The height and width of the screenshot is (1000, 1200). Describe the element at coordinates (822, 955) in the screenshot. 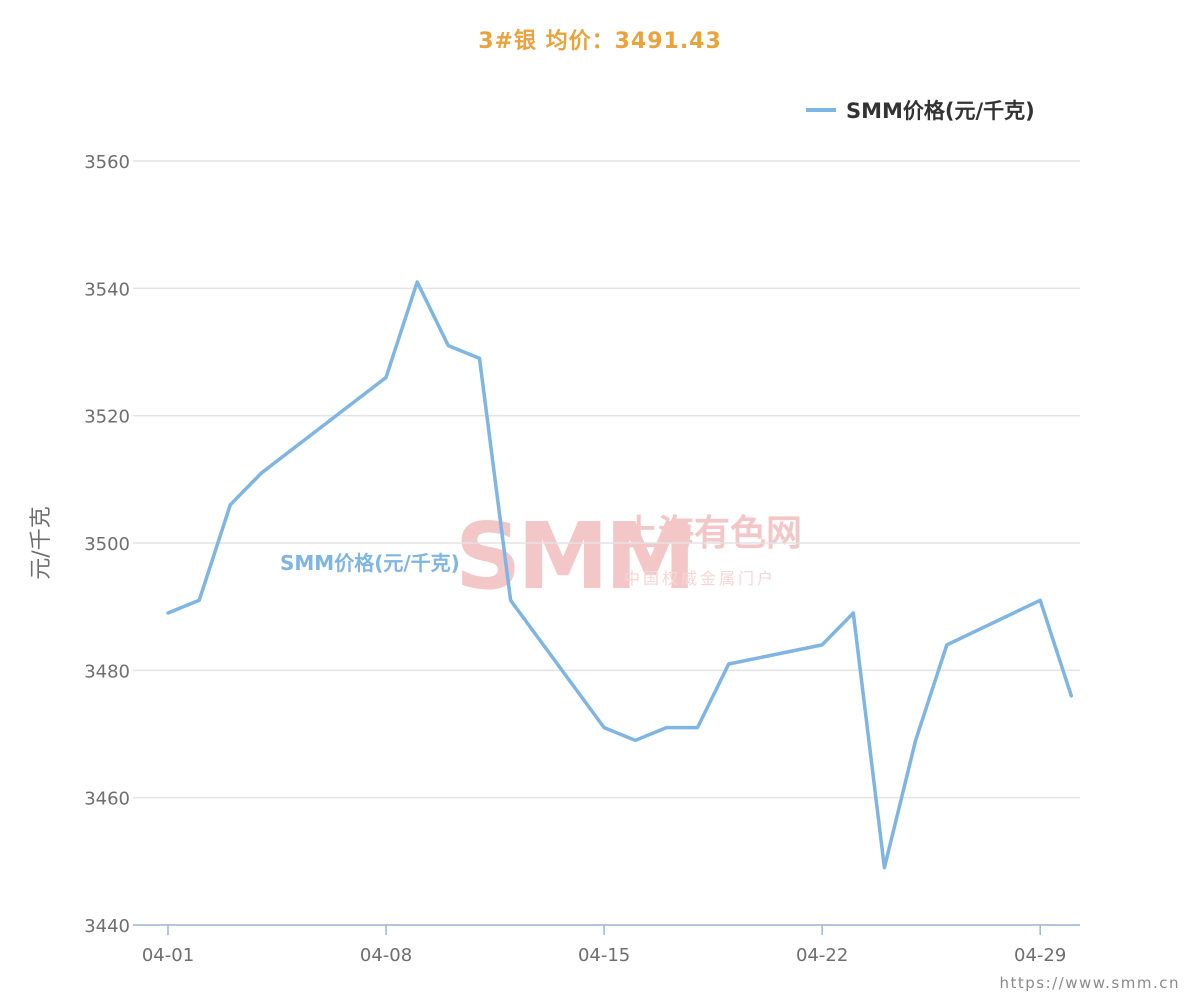

I see `x-tick-label: 04-22` at that location.